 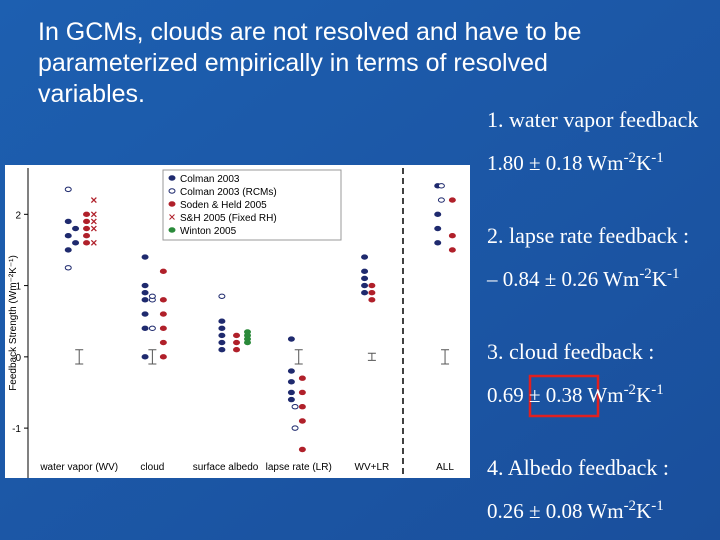 I want to click on feedback-value: – 0.84 ± 0.26 Wm, so click(x=562, y=279).